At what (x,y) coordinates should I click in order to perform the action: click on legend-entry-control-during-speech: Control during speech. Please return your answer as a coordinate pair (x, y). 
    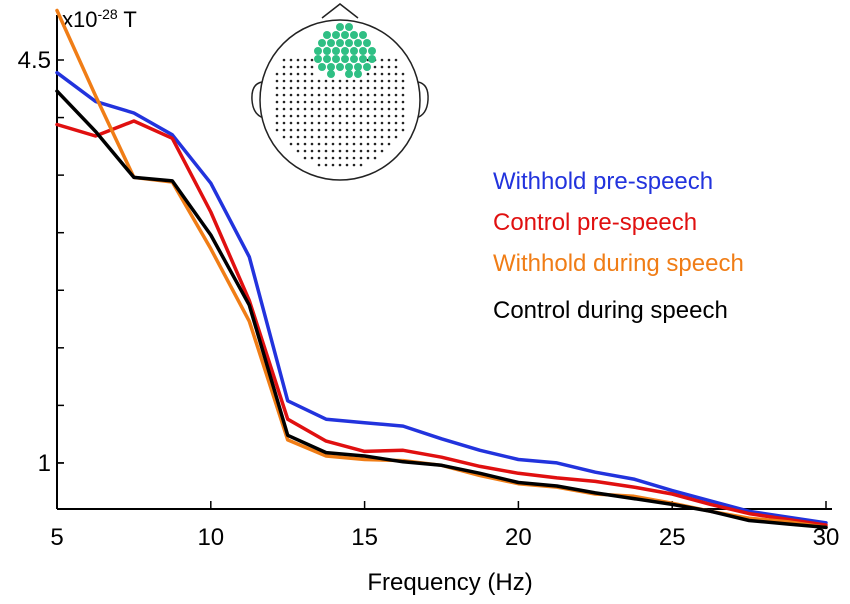
    Looking at the image, I should click on (610, 310).